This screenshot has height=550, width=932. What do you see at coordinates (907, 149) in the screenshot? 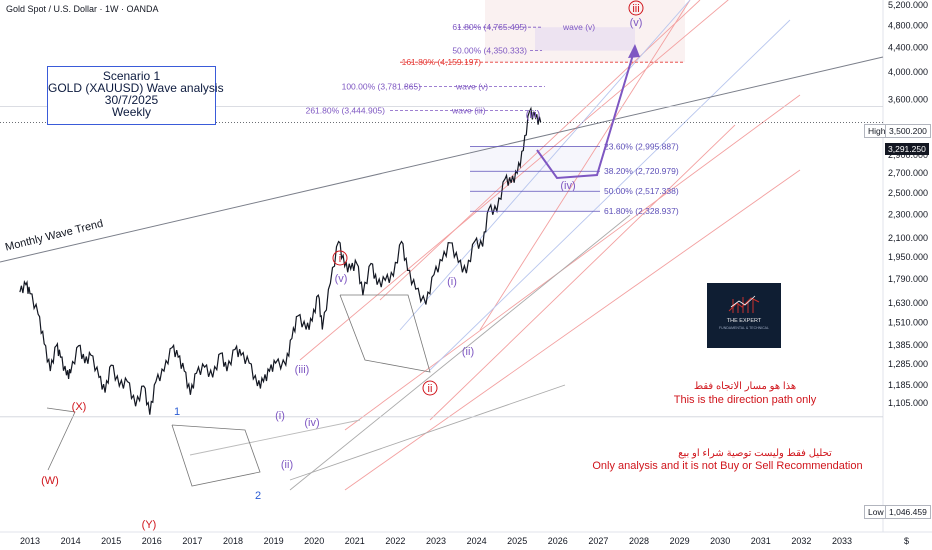
I see `current-price-label: 3,291.250` at bounding box center [907, 149].